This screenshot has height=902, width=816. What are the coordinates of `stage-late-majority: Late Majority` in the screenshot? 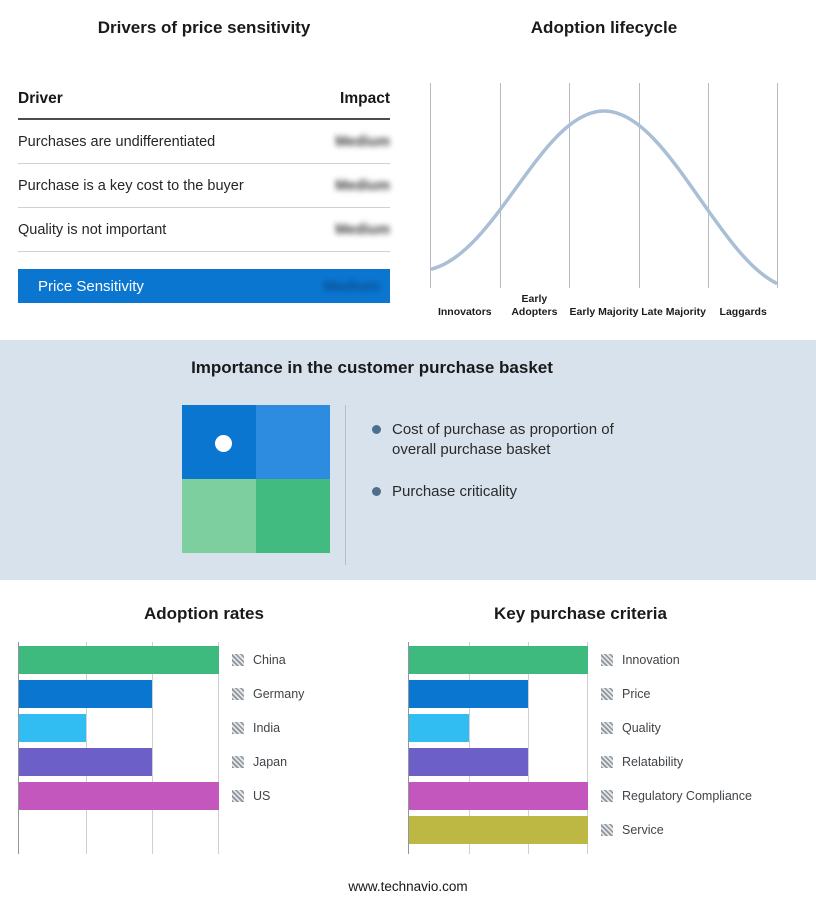 It's located at (673, 311).